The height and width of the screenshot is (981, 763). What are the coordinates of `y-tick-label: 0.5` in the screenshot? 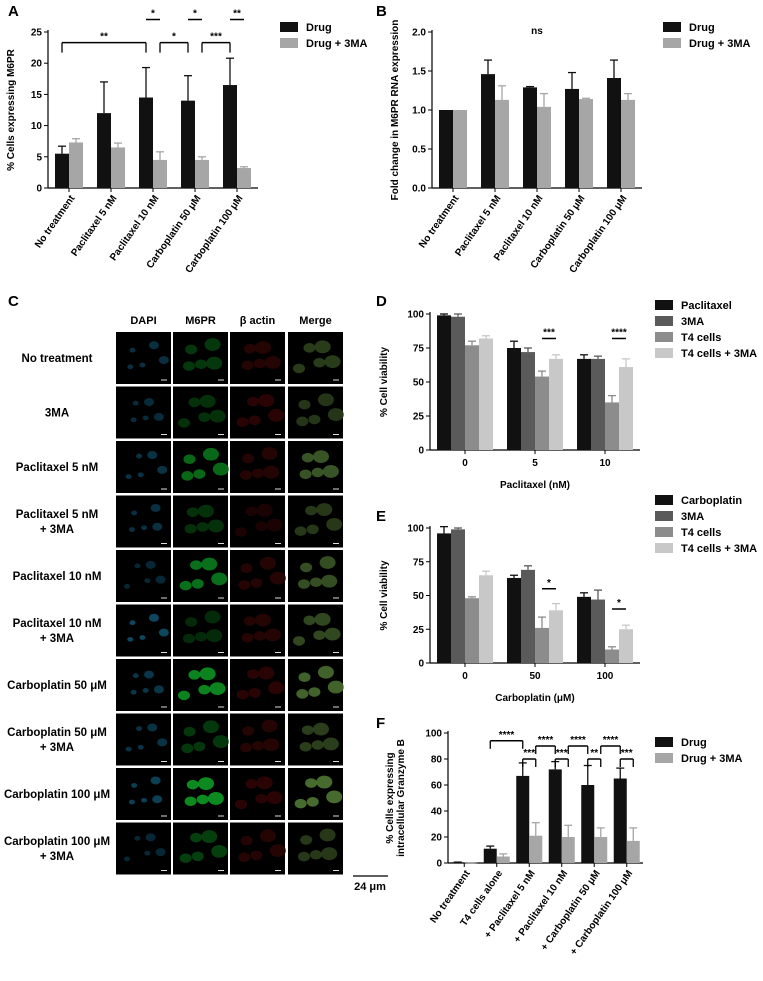 It's located at (419, 150).